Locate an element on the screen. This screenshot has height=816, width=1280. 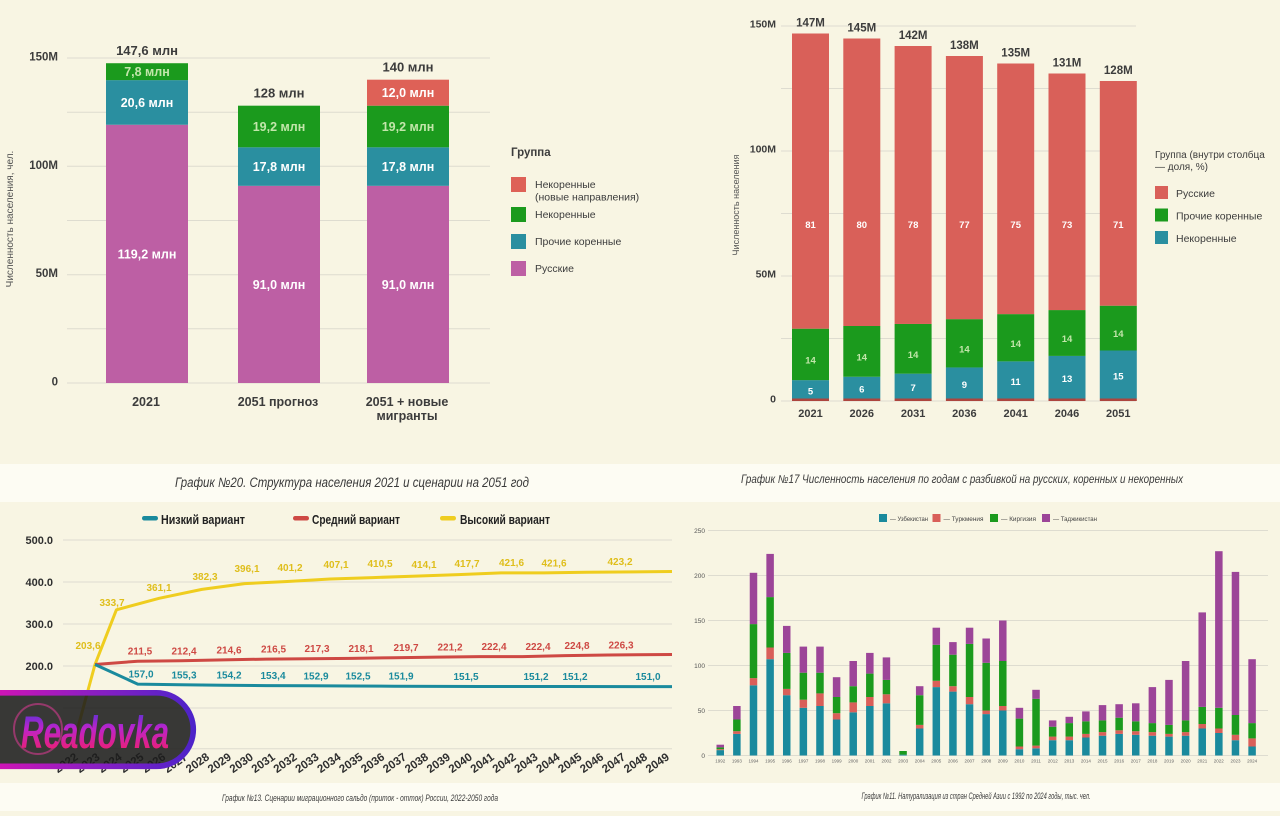
svg-text: 119,2 млн is located at coordinates (147, 254).